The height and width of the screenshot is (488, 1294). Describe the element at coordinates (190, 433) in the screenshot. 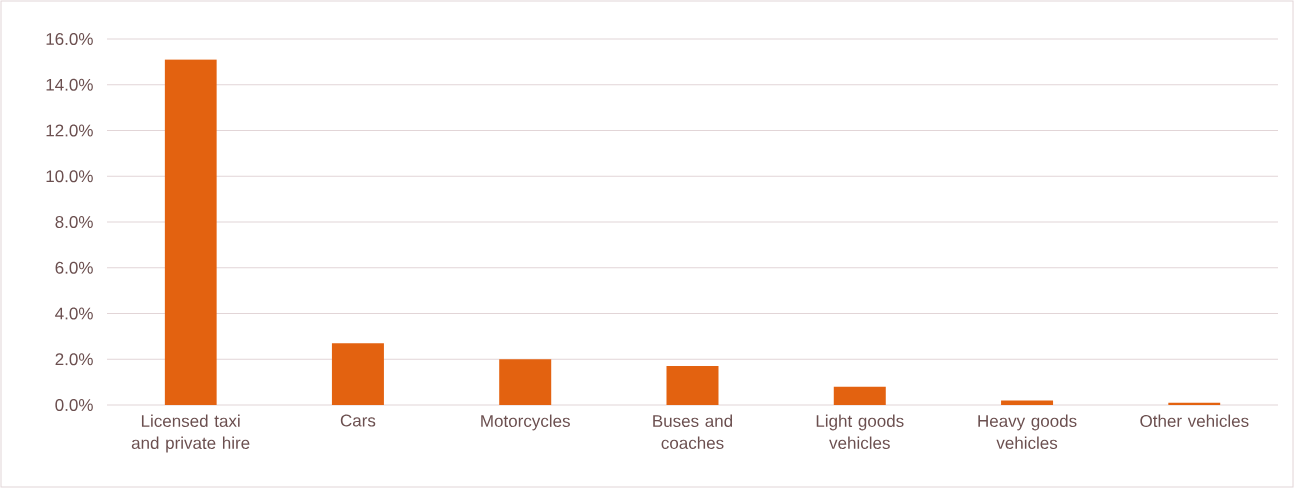

I see `x-tick-label: Licensed taxi and private hire` at that location.